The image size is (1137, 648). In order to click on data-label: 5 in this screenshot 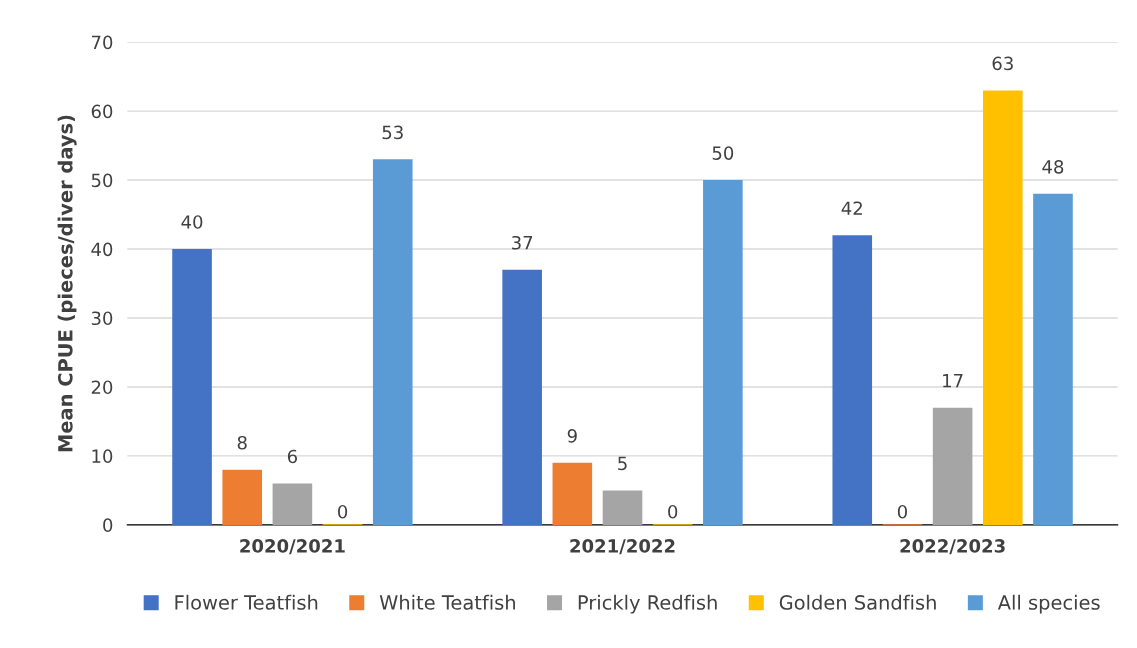, I will do `click(622, 463)`.